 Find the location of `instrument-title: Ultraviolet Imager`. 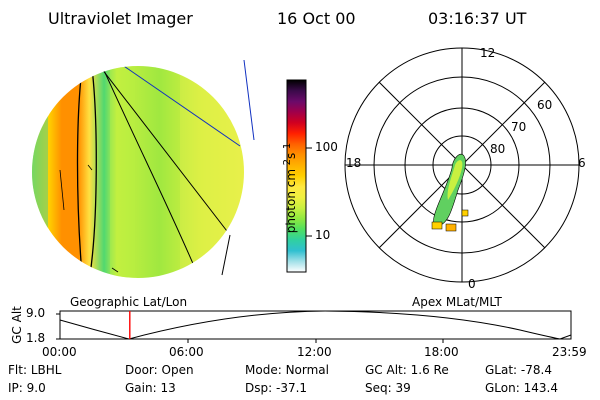

instrument-title: Ultraviolet Imager is located at coordinates (120, 18).